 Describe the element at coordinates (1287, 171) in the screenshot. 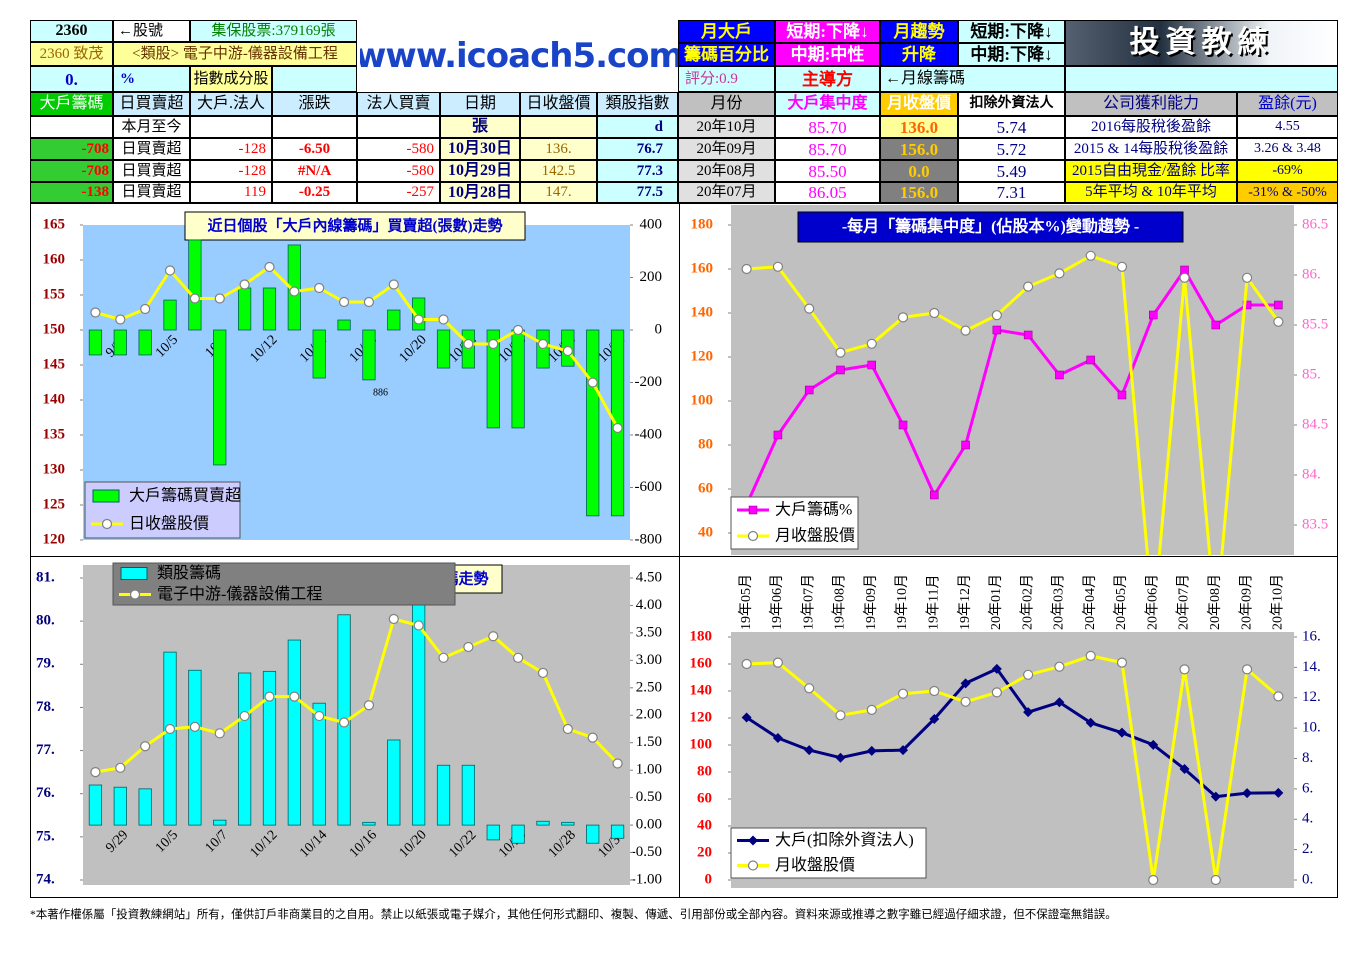

I see `table-cell: -69%` at that location.